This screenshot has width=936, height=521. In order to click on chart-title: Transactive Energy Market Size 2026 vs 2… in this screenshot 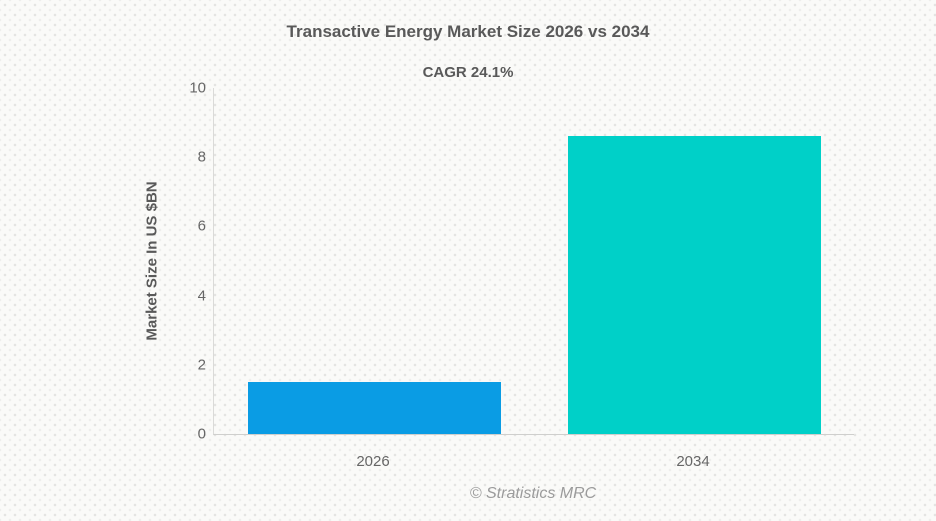, I will do `click(468, 31)`.